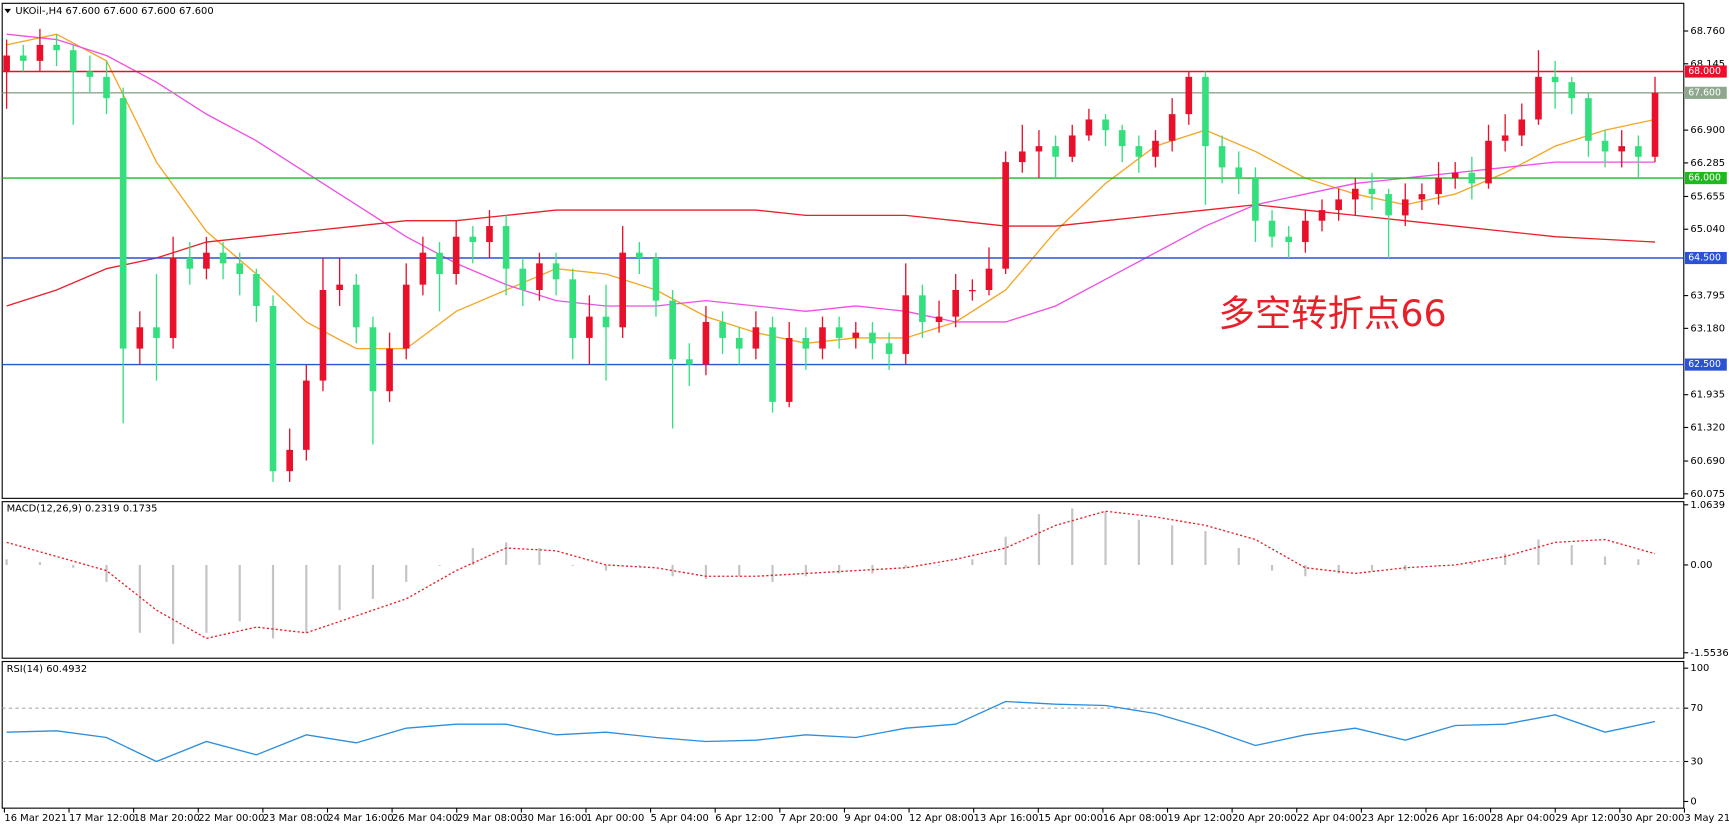  Describe the element at coordinates (1707, 494) in the screenshot. I see `y-tick-label: 60.075` at that location.